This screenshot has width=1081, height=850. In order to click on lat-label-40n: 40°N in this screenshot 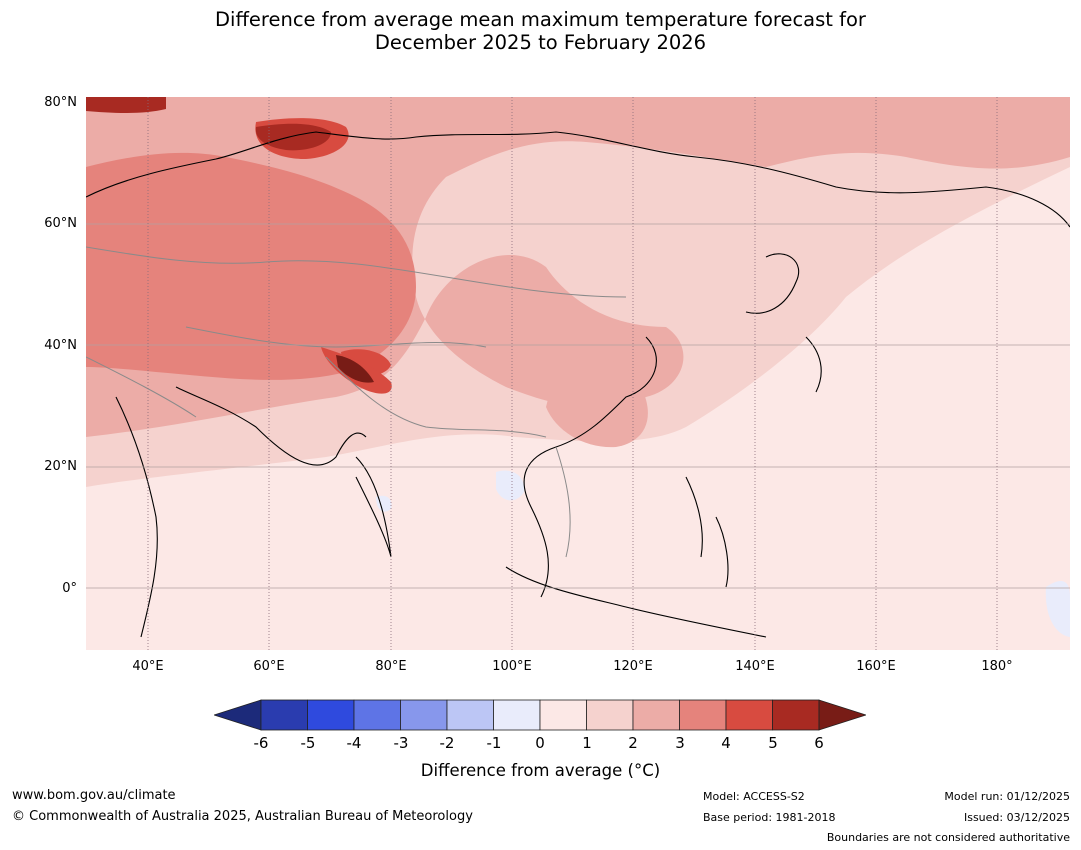, I will do `click(60, 345)`.